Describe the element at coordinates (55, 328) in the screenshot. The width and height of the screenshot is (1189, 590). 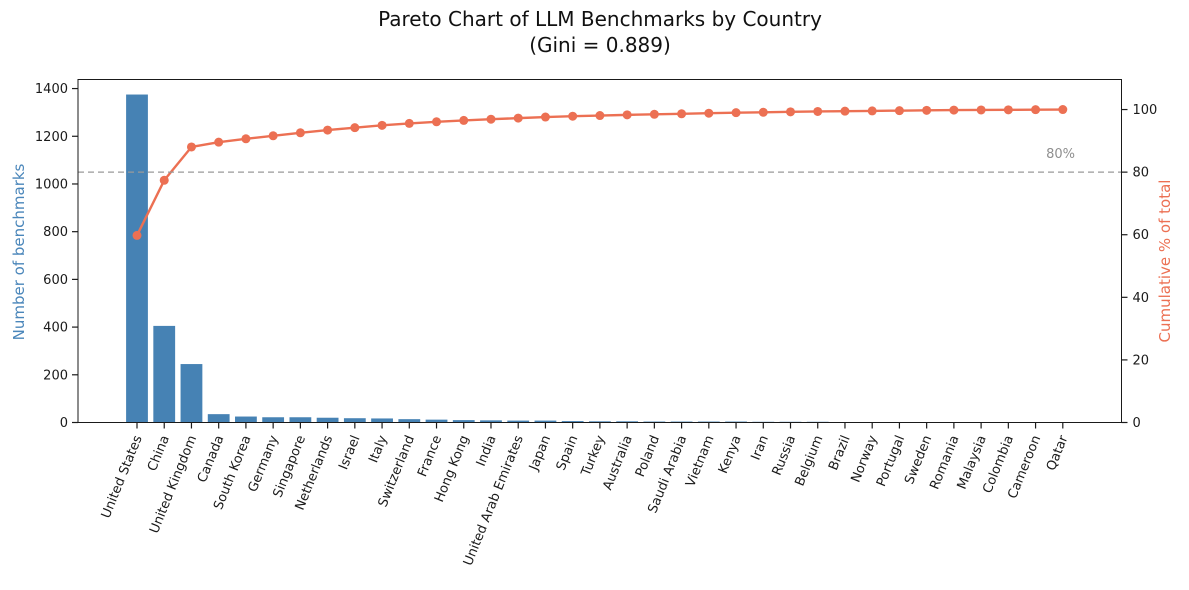
I see `left-y-tick-label: 400` at that location.